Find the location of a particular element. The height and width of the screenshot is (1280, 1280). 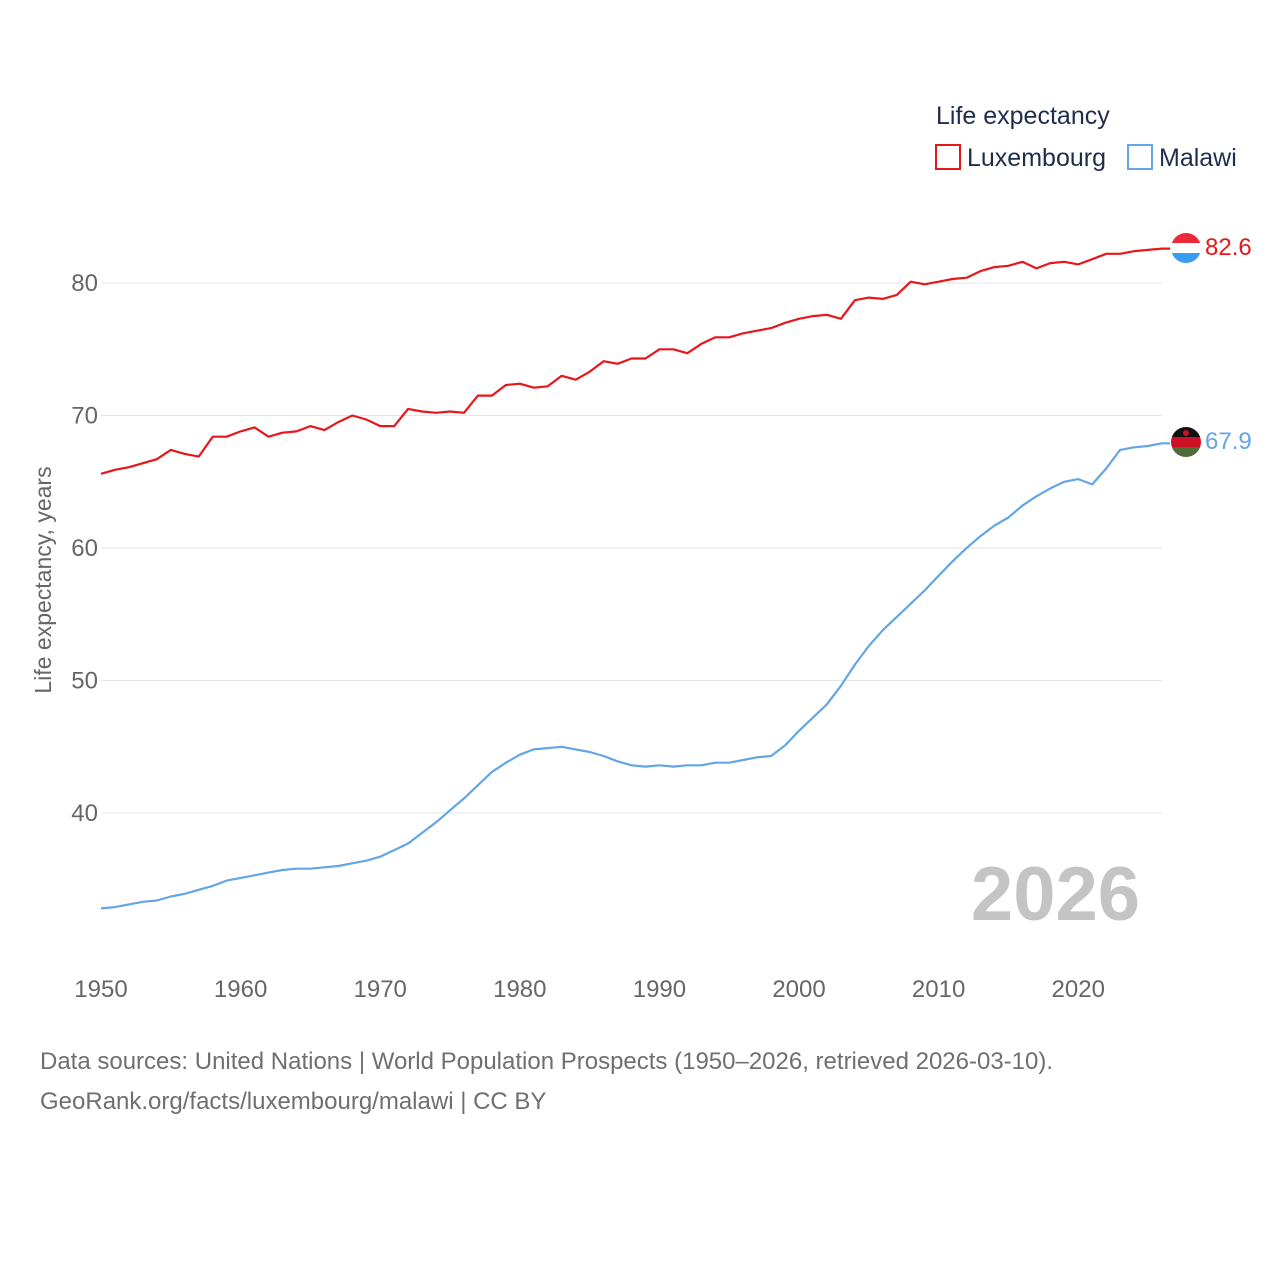

series-line-luxembourg is located at coordinates (635, 361).